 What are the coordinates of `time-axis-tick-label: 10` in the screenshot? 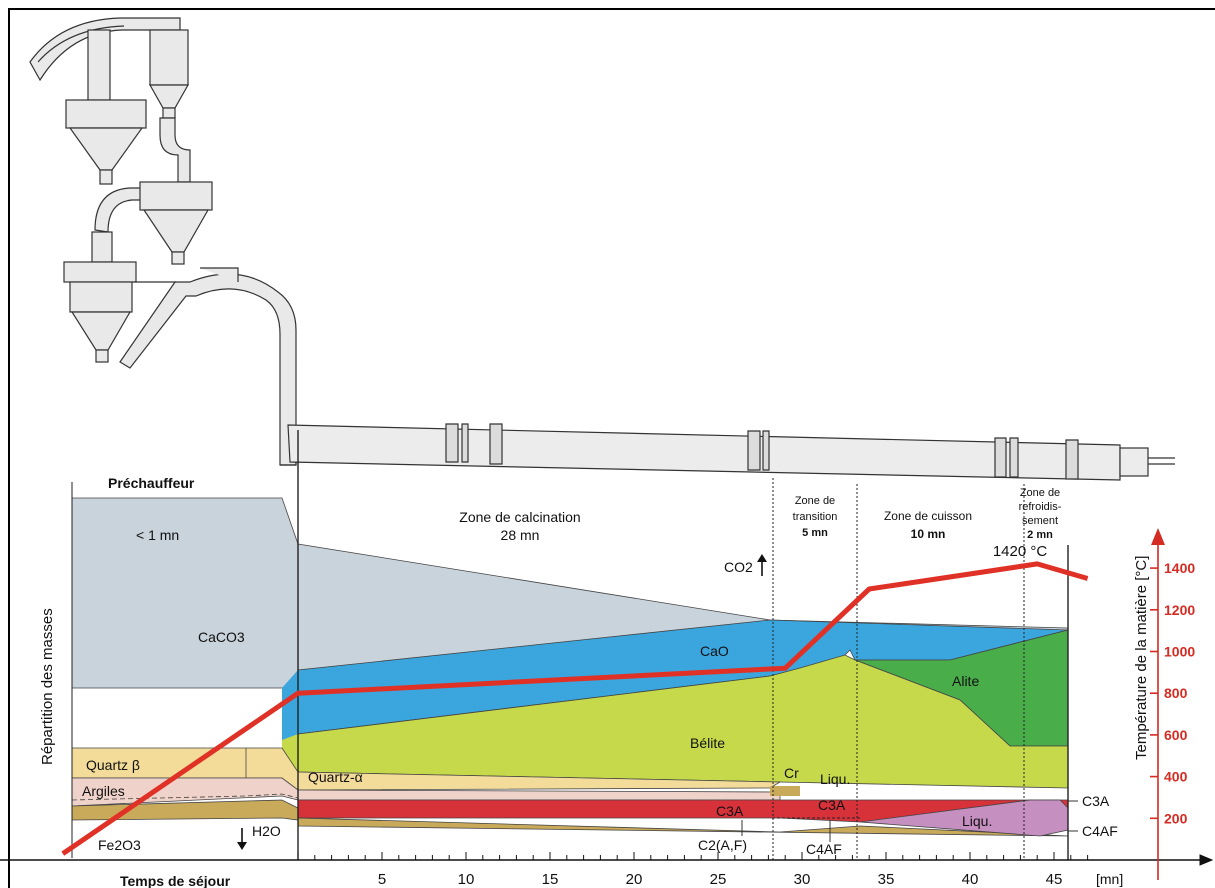 It's located at (466, 879).